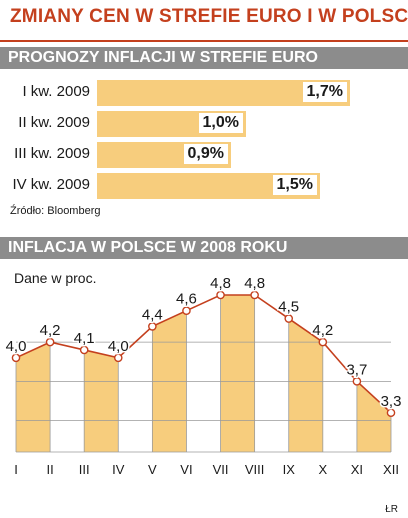 This screenshot has height=518, width=408. I want to click on x-tick-label: VII, so click(221, 469).